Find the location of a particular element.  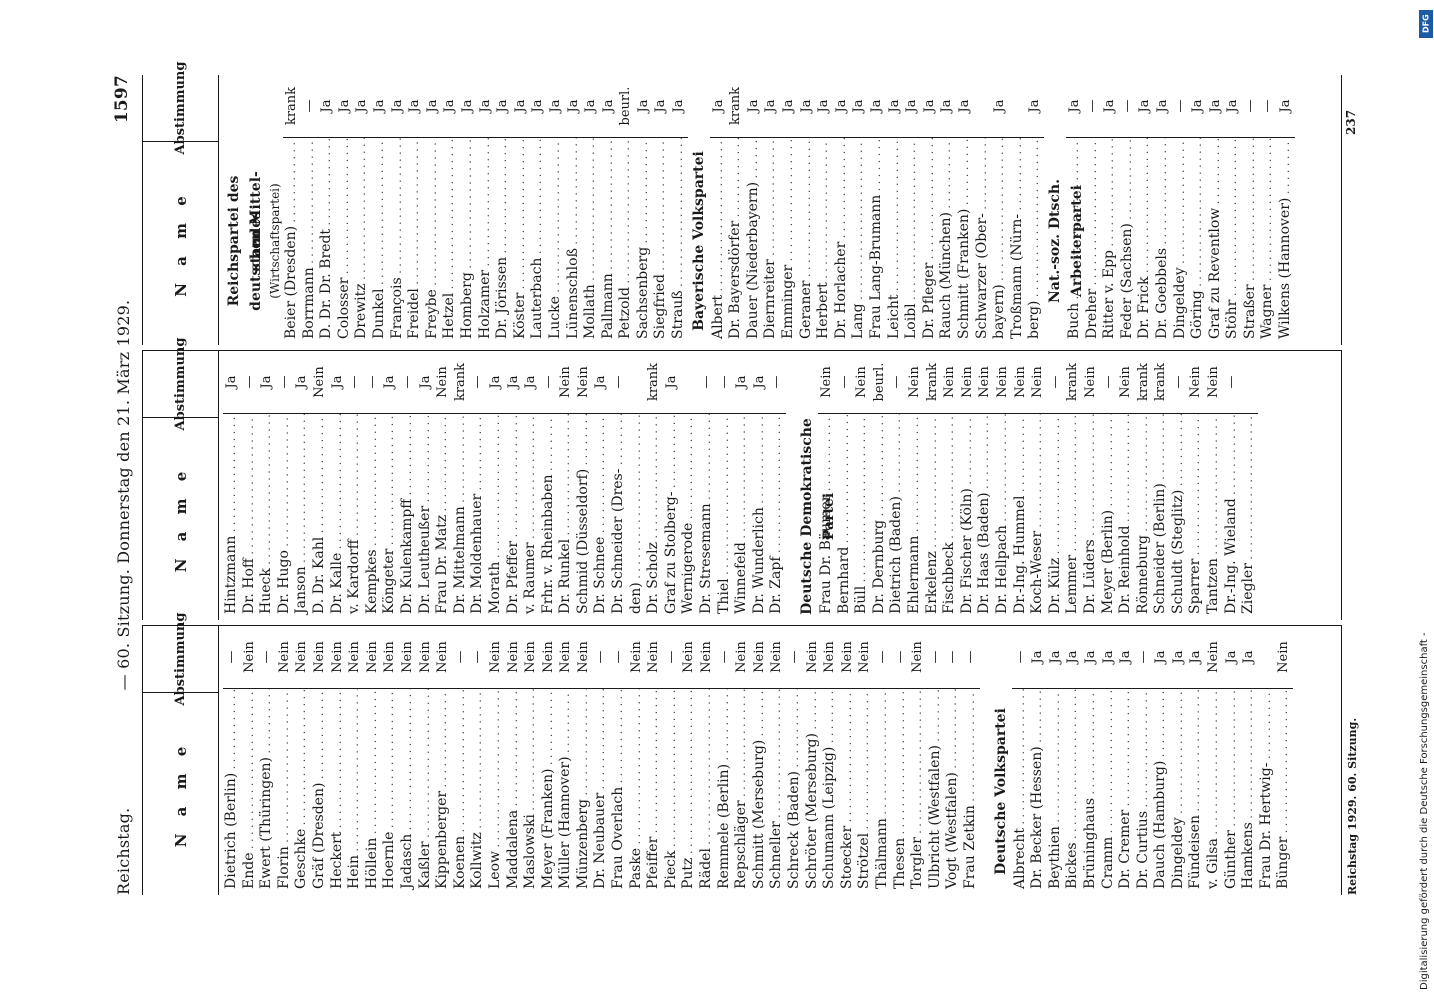

table-row: Bernhard— is located at coordinates (844, 485).